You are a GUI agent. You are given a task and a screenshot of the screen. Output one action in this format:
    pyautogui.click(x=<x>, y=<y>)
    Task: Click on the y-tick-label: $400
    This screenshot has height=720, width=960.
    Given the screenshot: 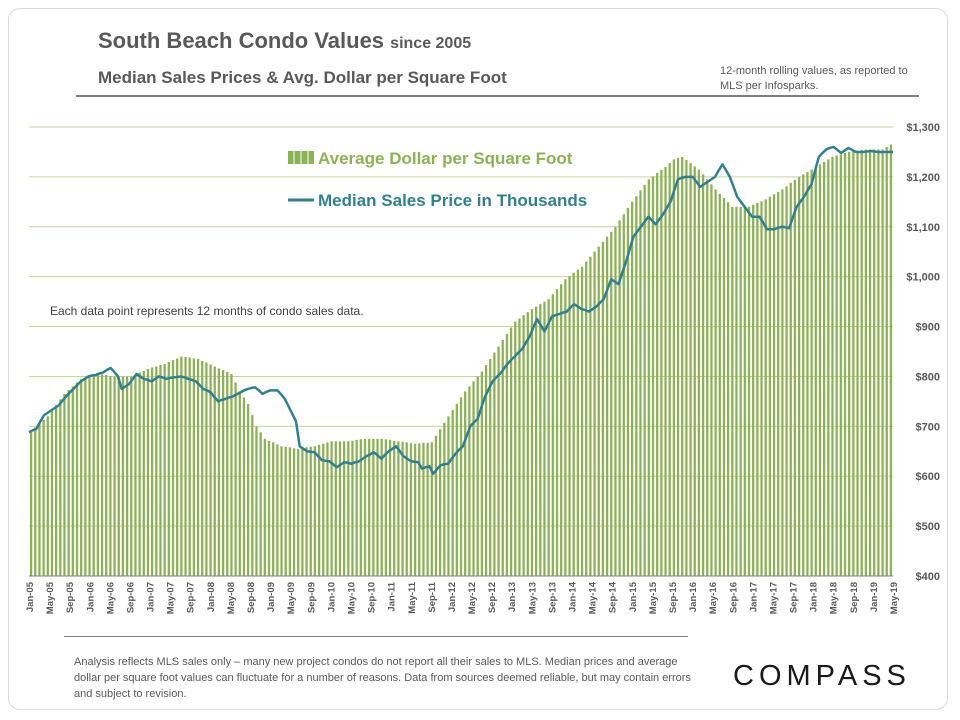 What is the action you would take?
    pyautogui.click(x=928, y=577)
    